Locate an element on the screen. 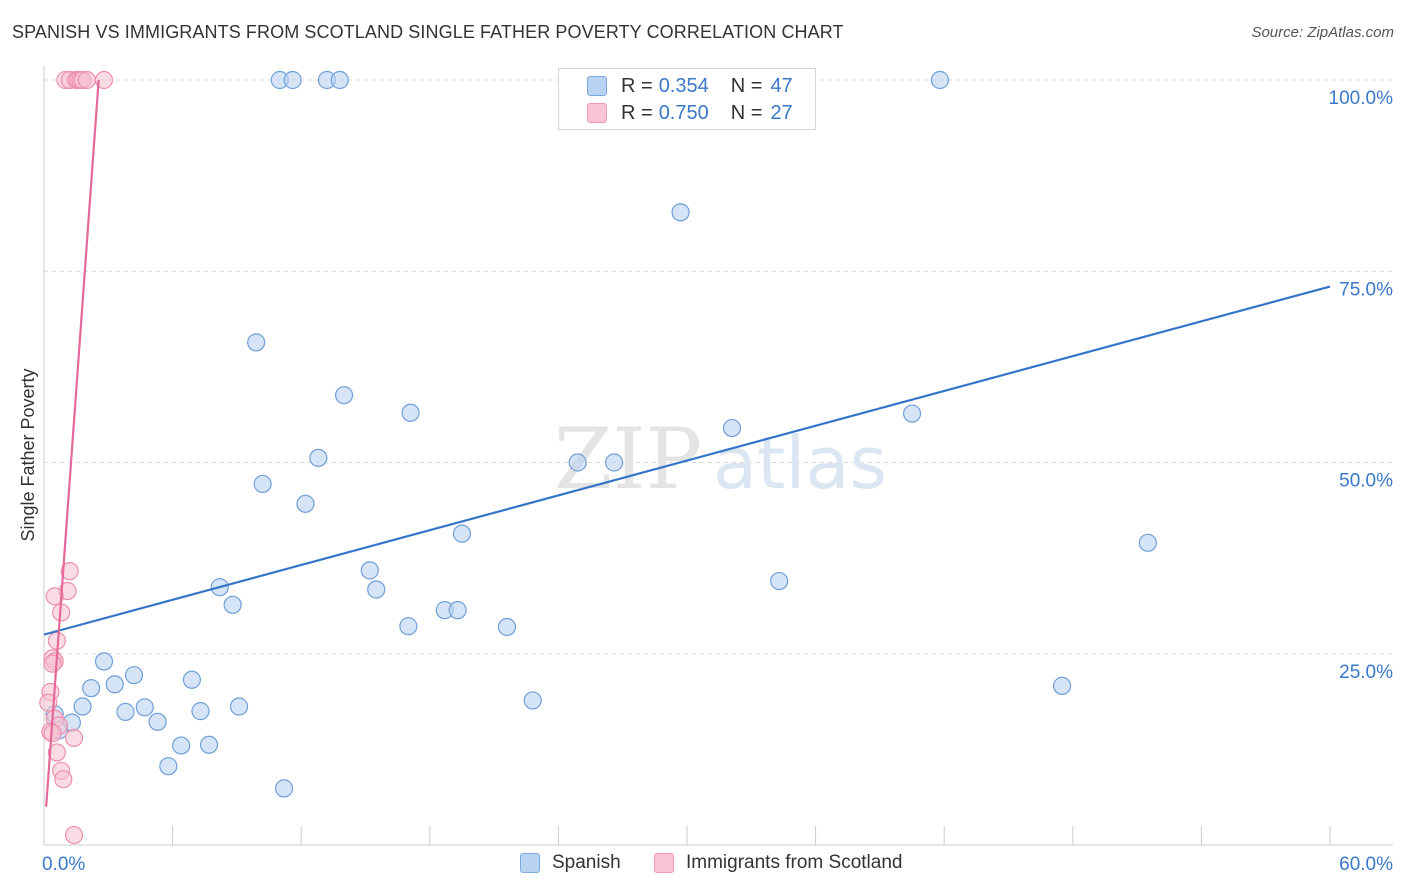 This screenshot has height=892, width=1406. x-tick-label: 60.0% is located at coordinates (1366, 864).